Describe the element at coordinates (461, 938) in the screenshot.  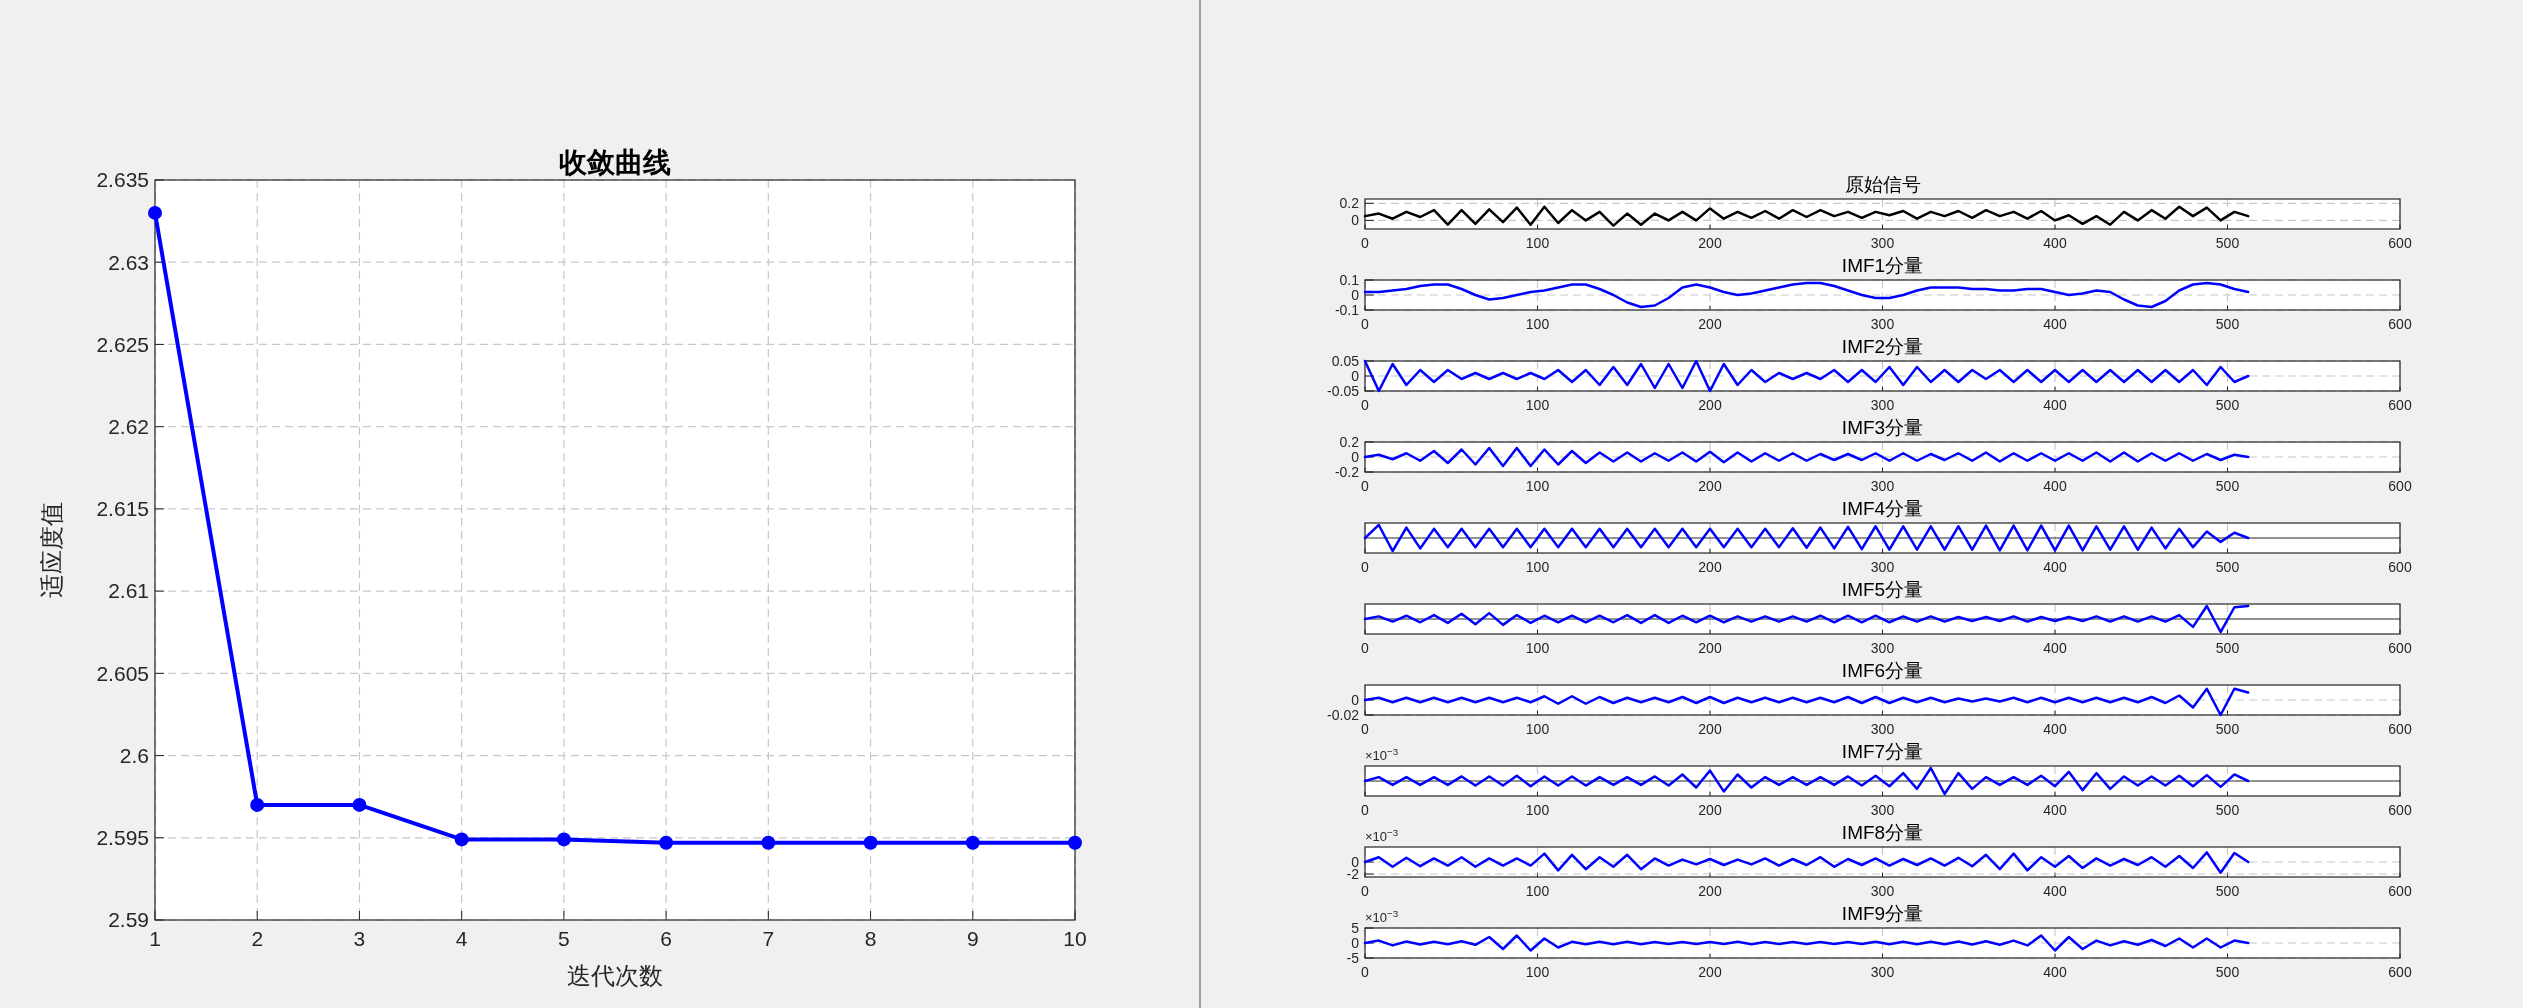
I see `x-tick-label: 4` at that location.